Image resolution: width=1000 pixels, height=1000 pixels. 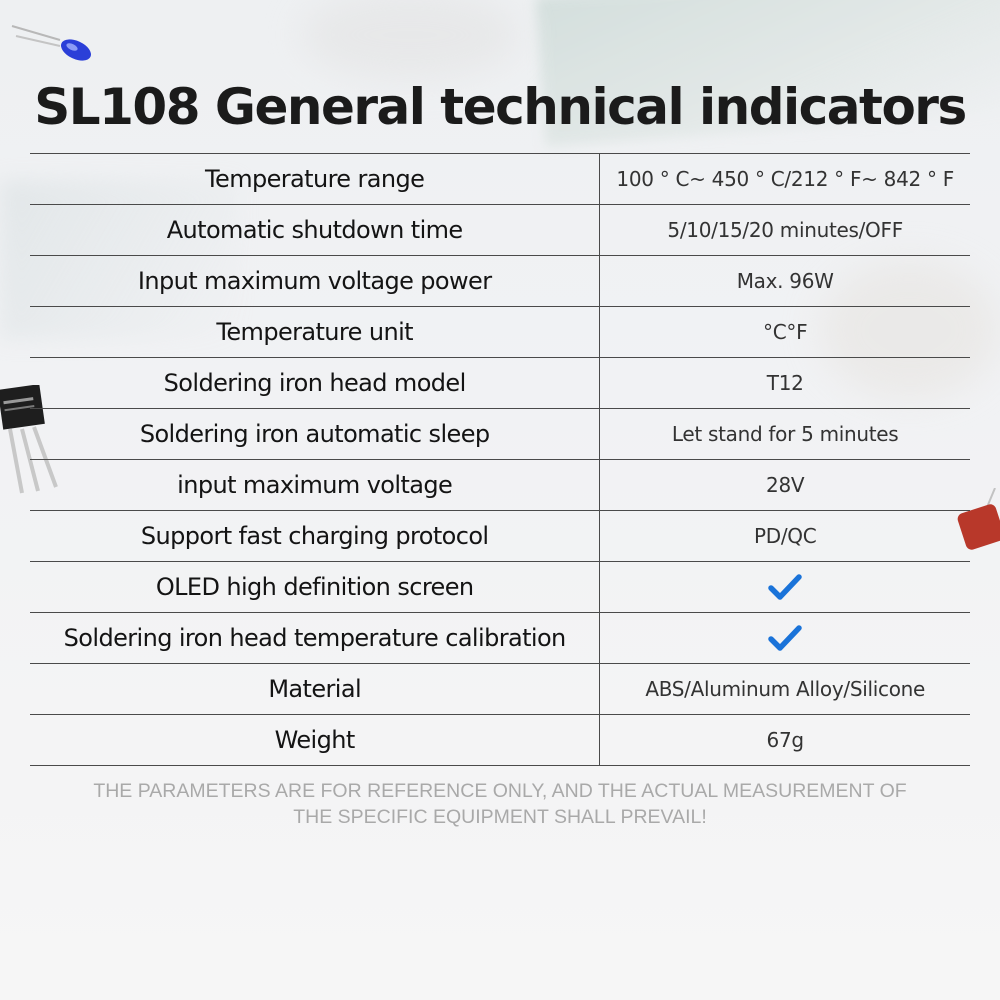 What do you see at coordinates (315, 281) in the screenshot?
I see `spec-label: Input maximum voltage power` at bounding box center [315, 281].